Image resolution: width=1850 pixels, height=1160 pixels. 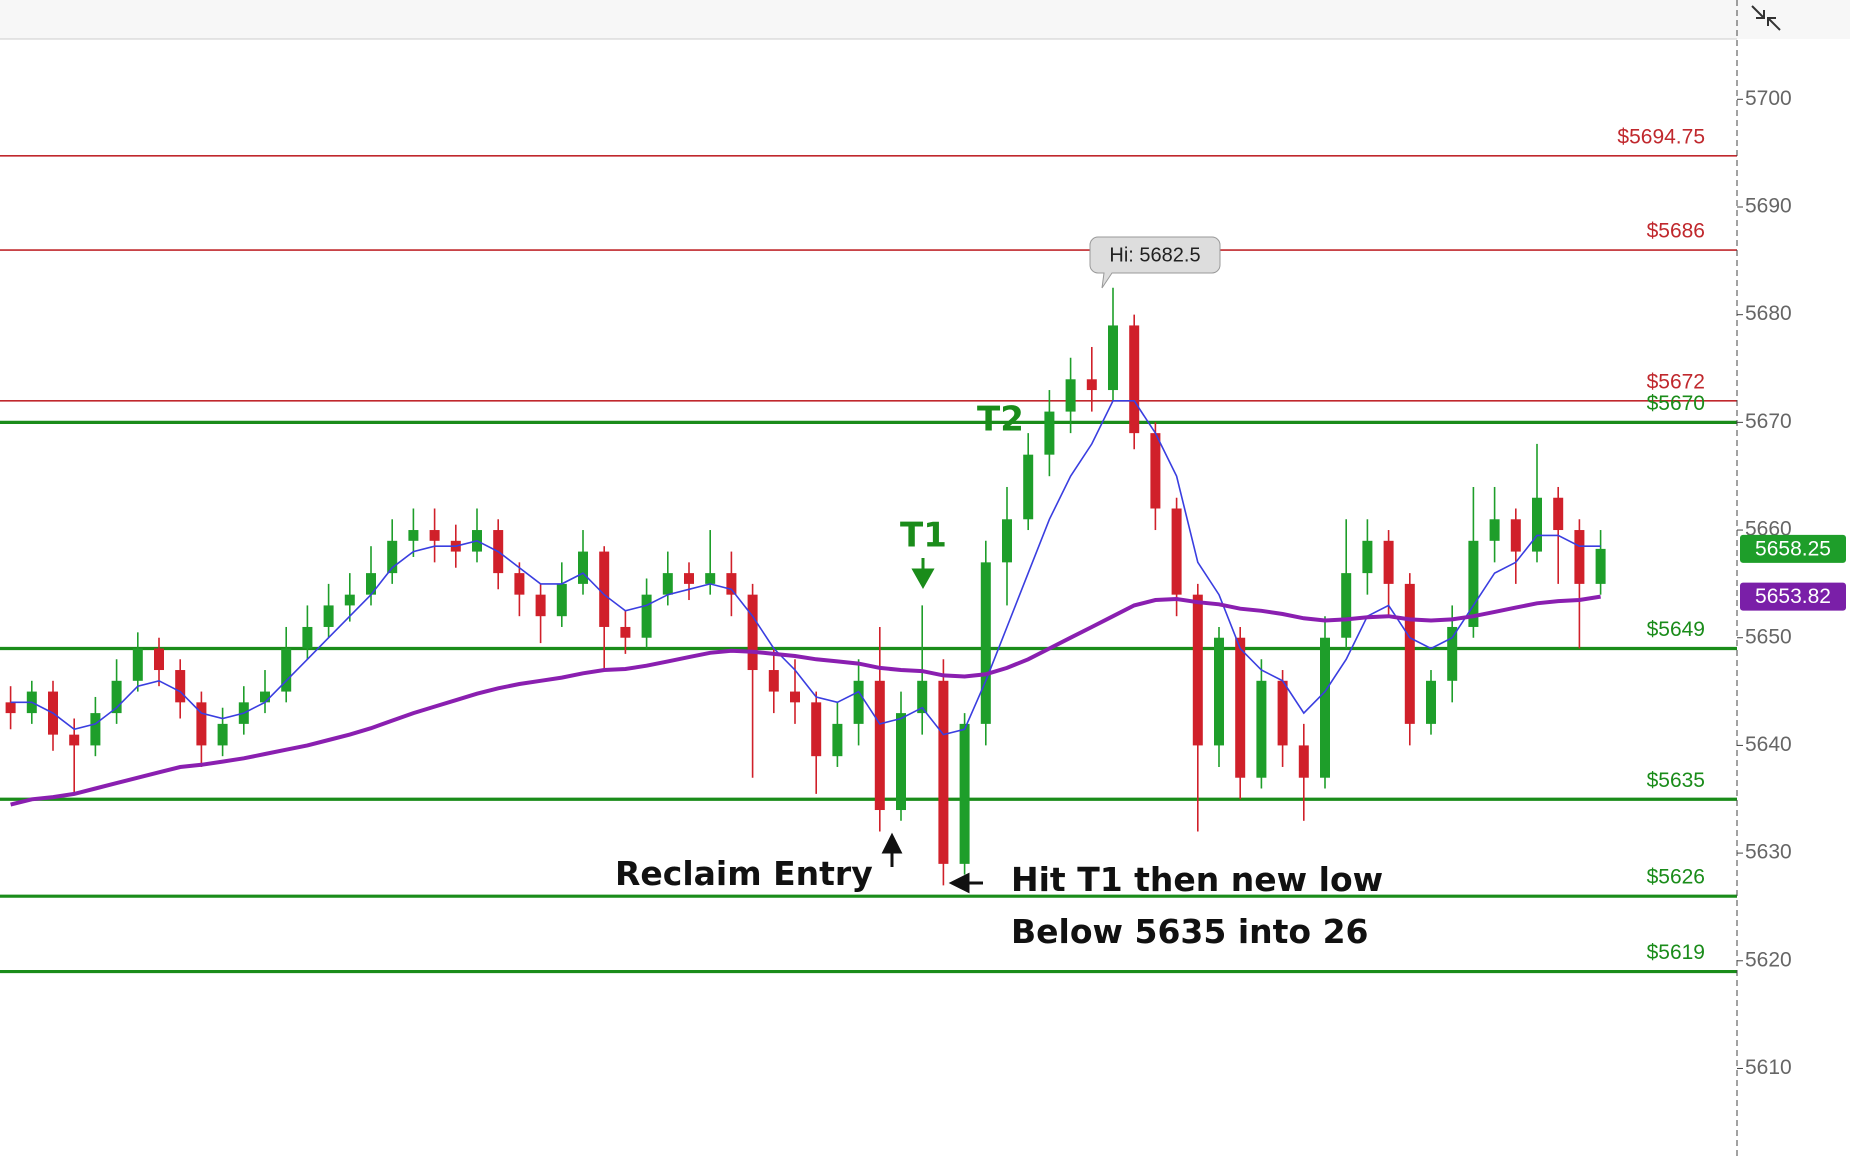 I want to click on y-tick-label: 5680, so click(x=1768, y=313).